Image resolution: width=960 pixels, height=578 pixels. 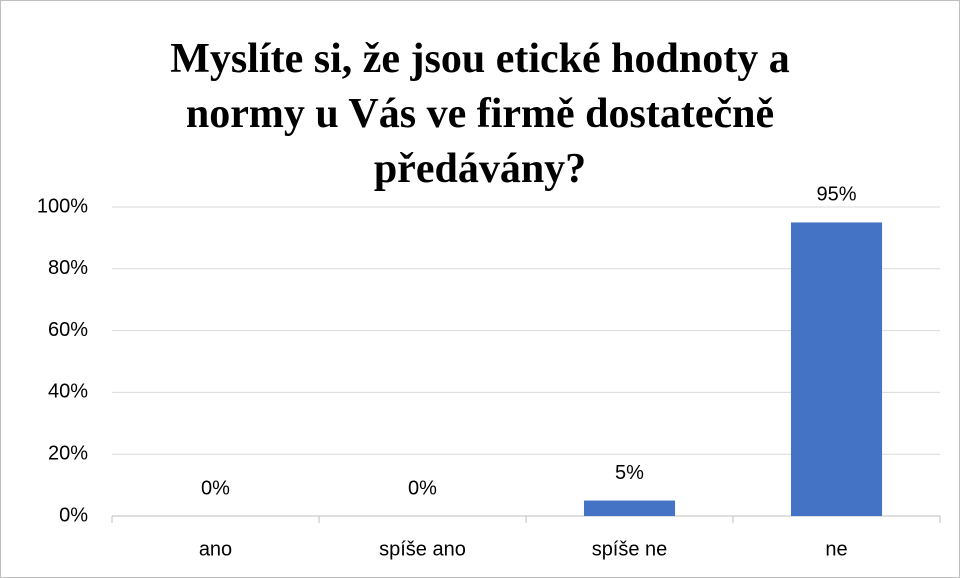 I want to click on y-tick-label: 40%, so click(x=68, y=392).